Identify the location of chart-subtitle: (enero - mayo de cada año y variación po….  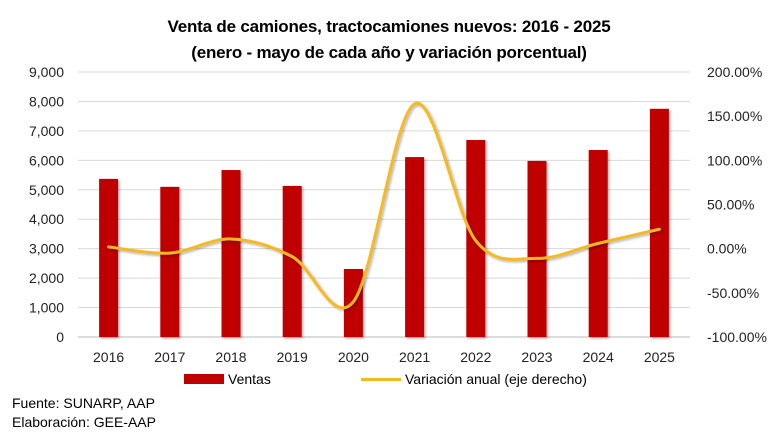
(389, 52).